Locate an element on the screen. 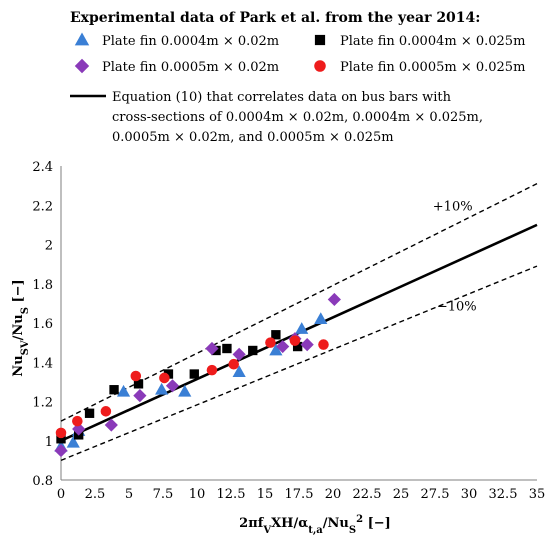 The width and height of the screenshot is (550, 541). x-tick-label: 10 is located at coordinates (197, 494).